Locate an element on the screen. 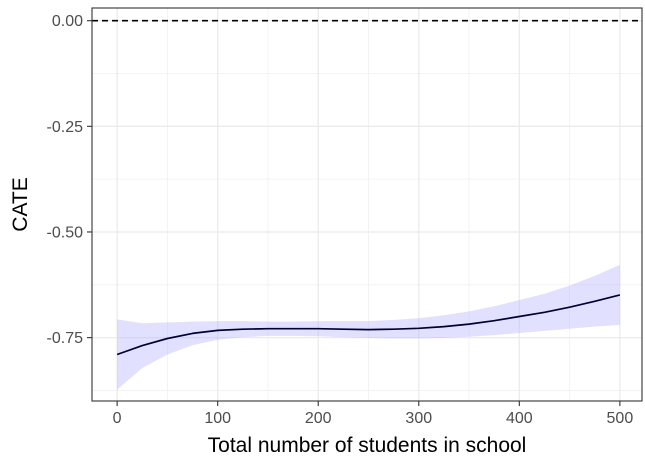 Image resolution: width=645 pixels, height=464 pixels. x-axis-title: Total number of students in school is located at coordinates (367, 445).